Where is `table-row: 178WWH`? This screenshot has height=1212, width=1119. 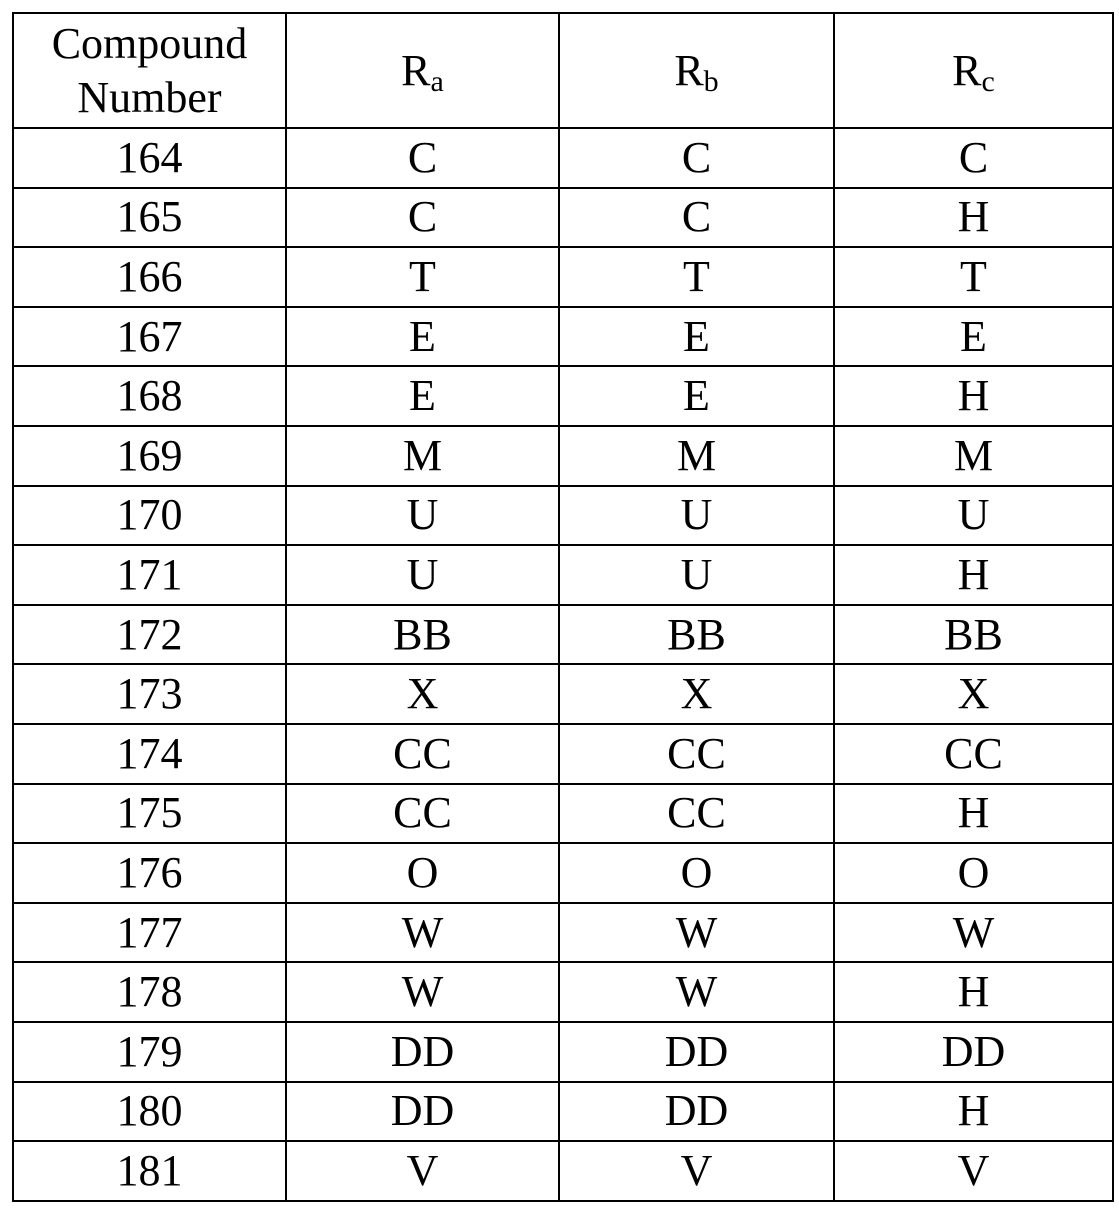
table-row: 178WWH is located at coordinates (563, 992).